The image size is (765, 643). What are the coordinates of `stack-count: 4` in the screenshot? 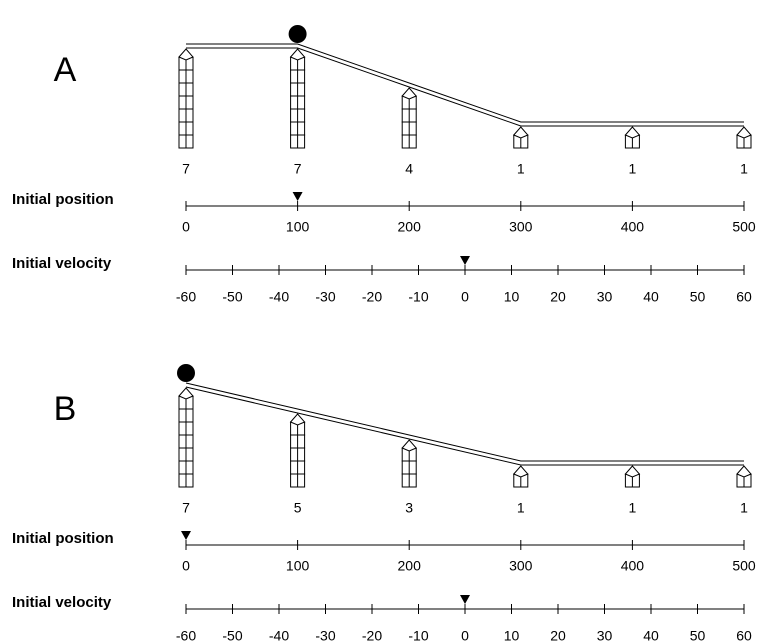 It's located at (409, 169).